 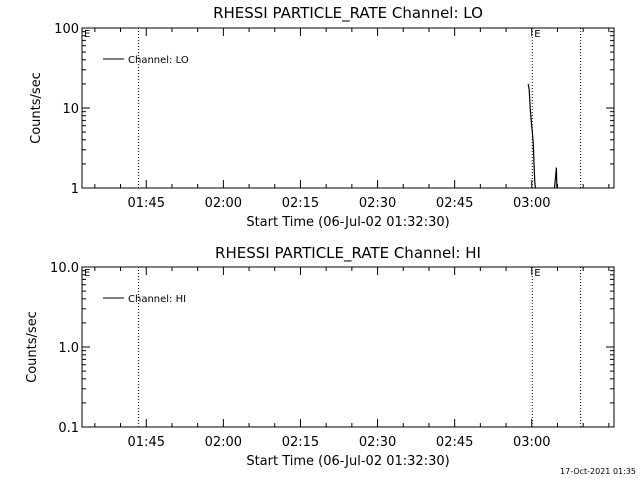 What do you see at coordinates (158, 60) in the screenshot?
I see `legend-label: Channel: LO` at bounding box center [158, 60].